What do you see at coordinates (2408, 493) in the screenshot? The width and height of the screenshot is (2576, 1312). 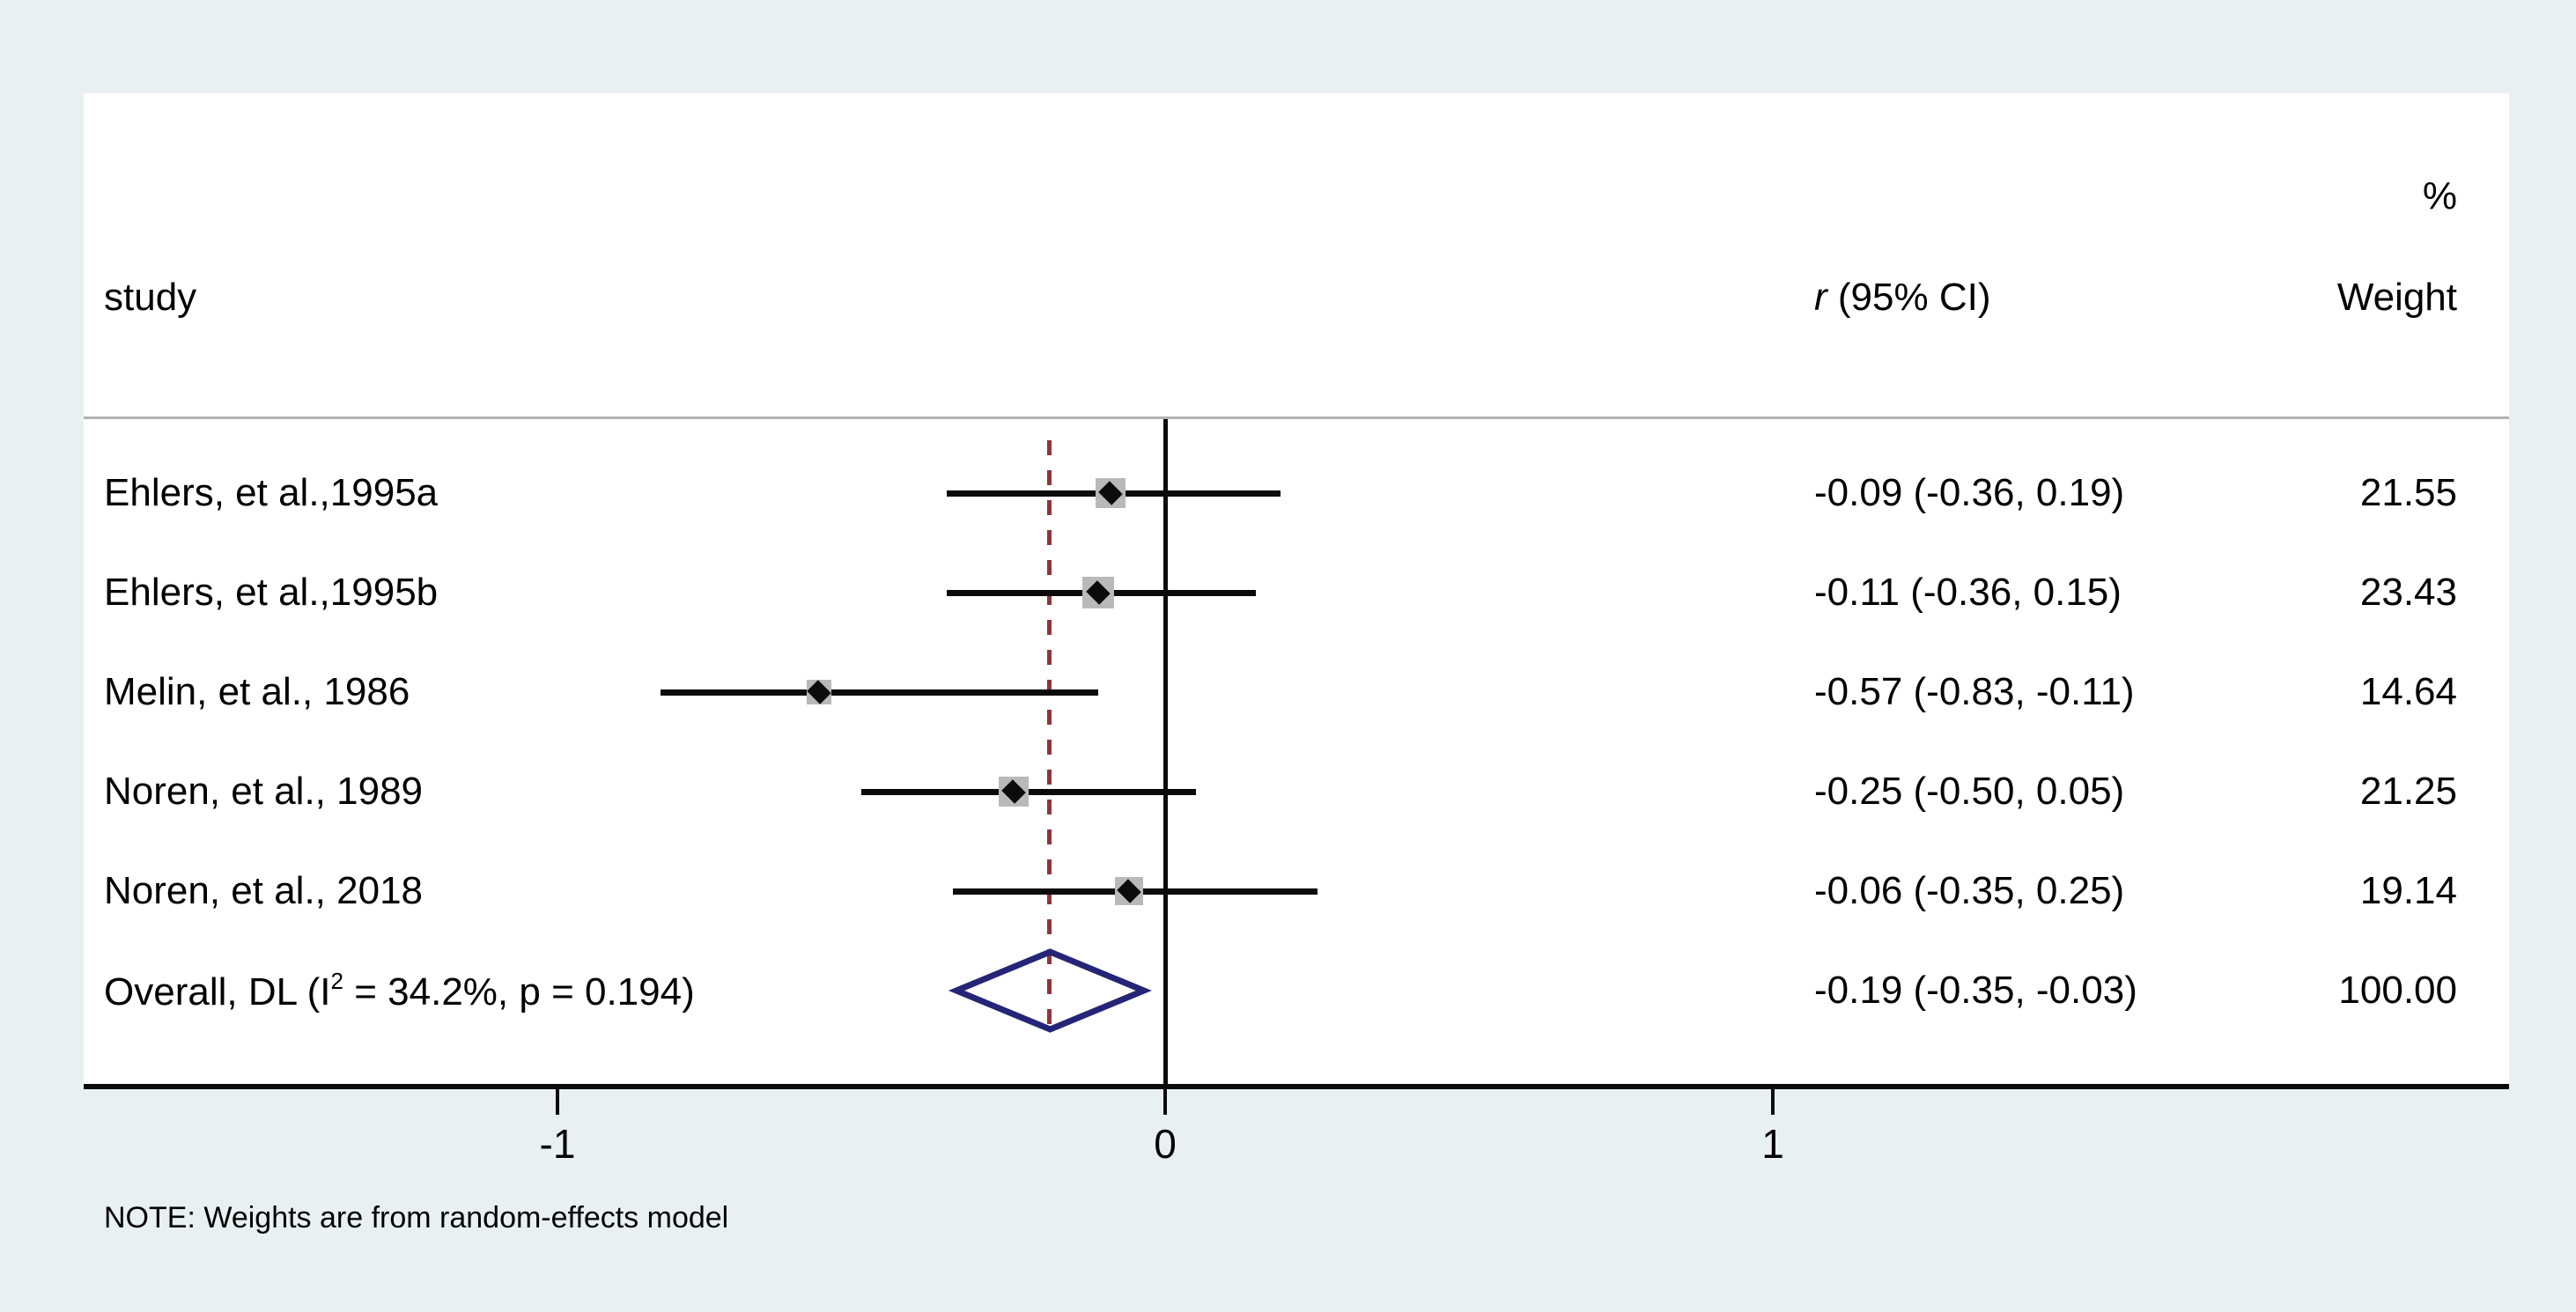 I see `weight-text: 21.55` at bounding box center [2408, 493].